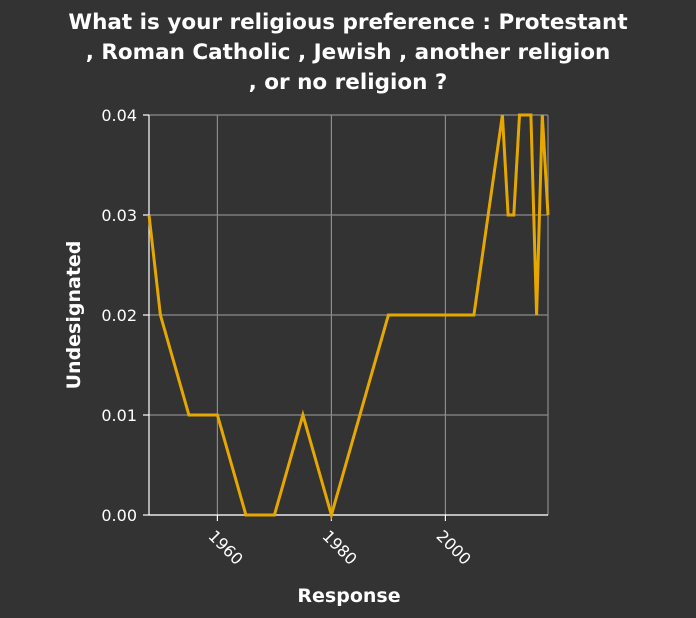 Image resolution: width=696 pixels, height=618 pixels. Describe the element at coordinates (119, 315) in the screenshot. I see `y-tick-label: 0.02` at that location.